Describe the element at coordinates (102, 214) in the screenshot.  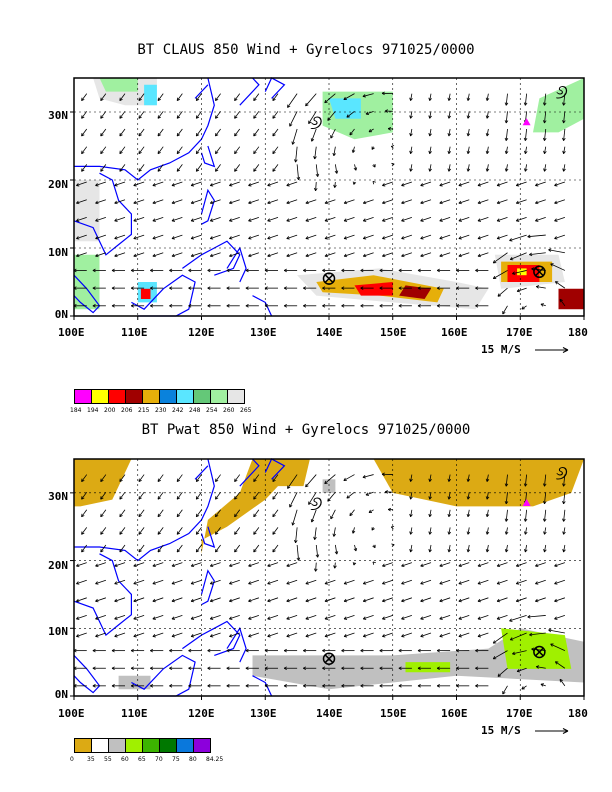
I see `coastline` at that location.